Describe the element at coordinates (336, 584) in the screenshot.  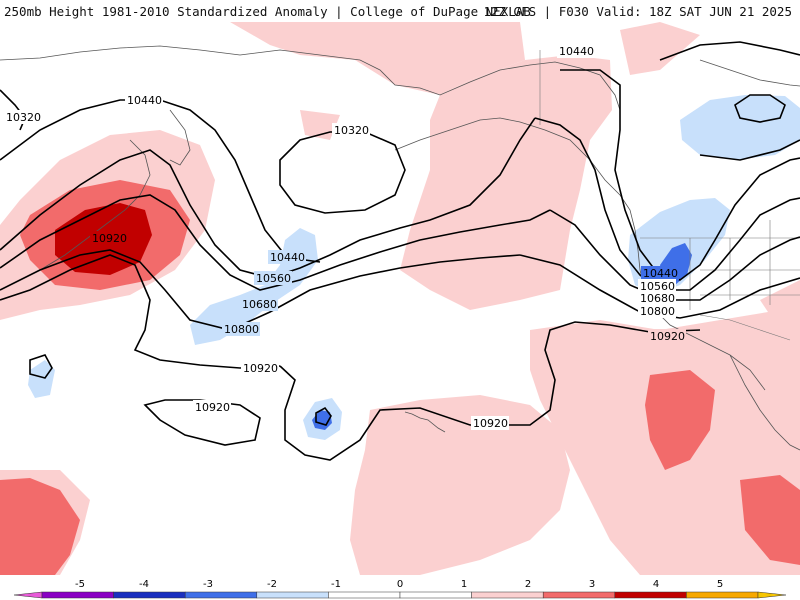
I see `colorbar-tick-label: -1` at that location.